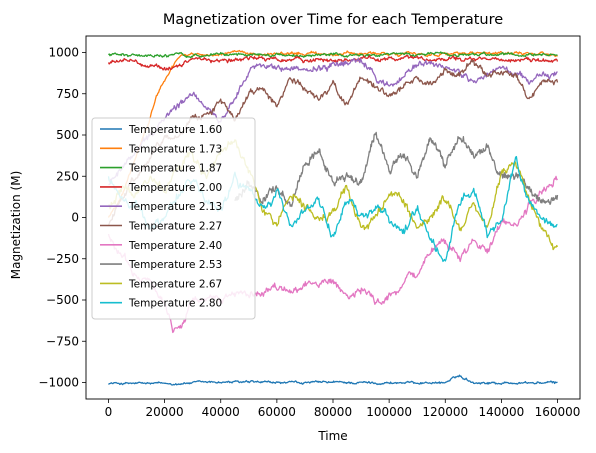 The width and height of the screenshot is (596, 453). Describe the element at coordinates (175, 149) in the screenshot. I see `legend-label: Temperature 1.73` at that location.